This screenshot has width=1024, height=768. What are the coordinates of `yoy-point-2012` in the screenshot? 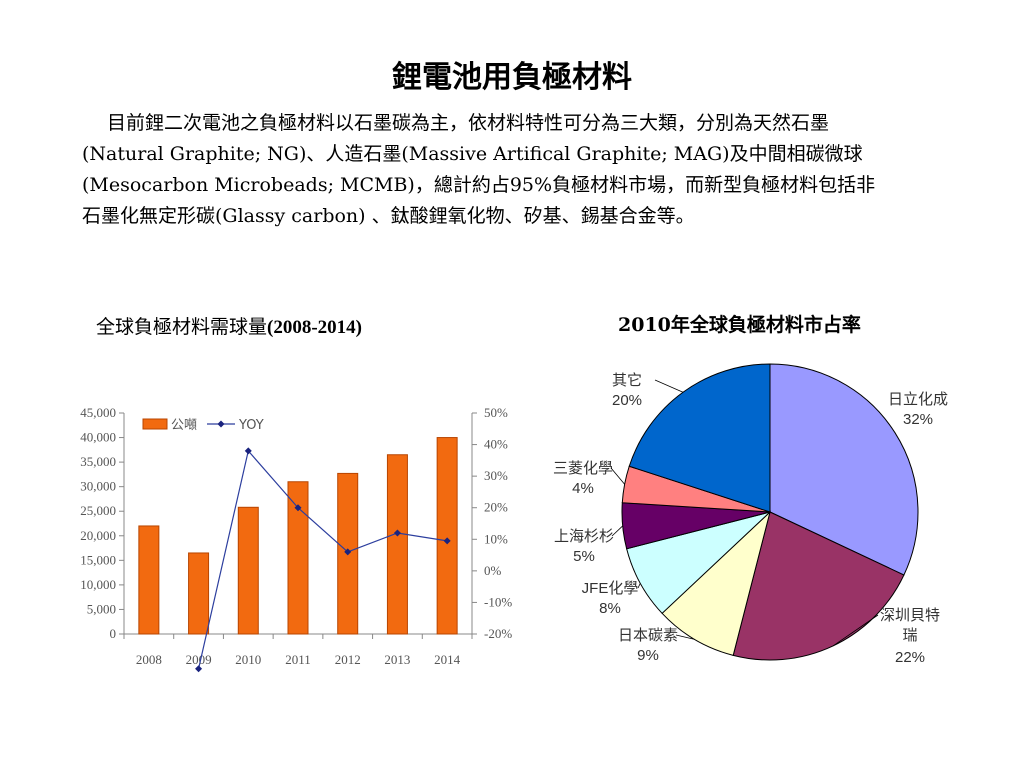 It's located at (348, 552).